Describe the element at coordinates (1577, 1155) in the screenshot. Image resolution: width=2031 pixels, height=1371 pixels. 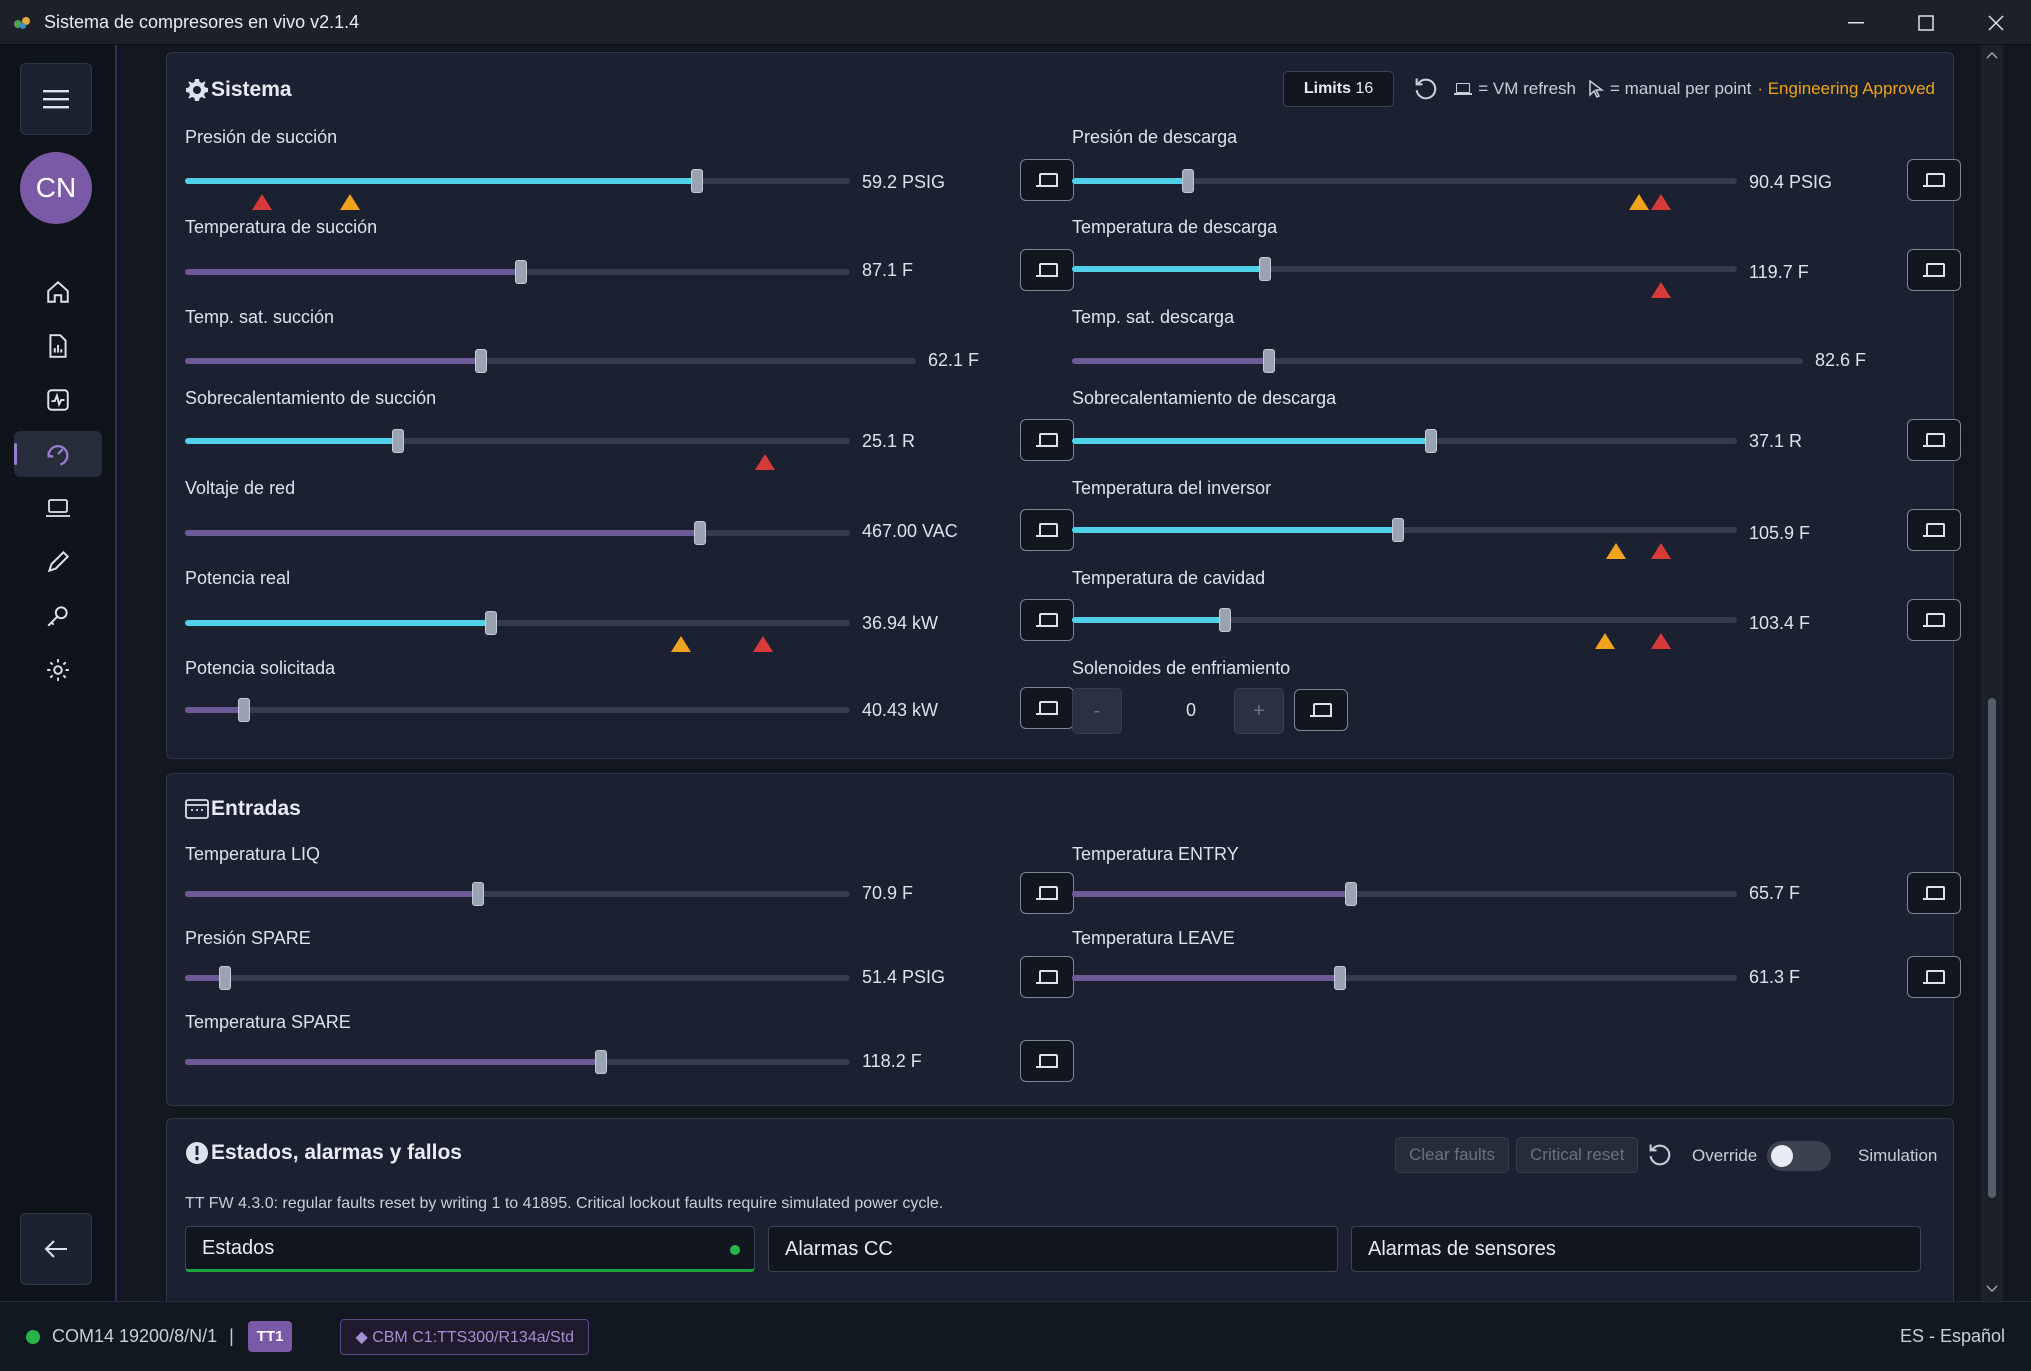
I see `critical-reset-button: Critical reset` at that location.